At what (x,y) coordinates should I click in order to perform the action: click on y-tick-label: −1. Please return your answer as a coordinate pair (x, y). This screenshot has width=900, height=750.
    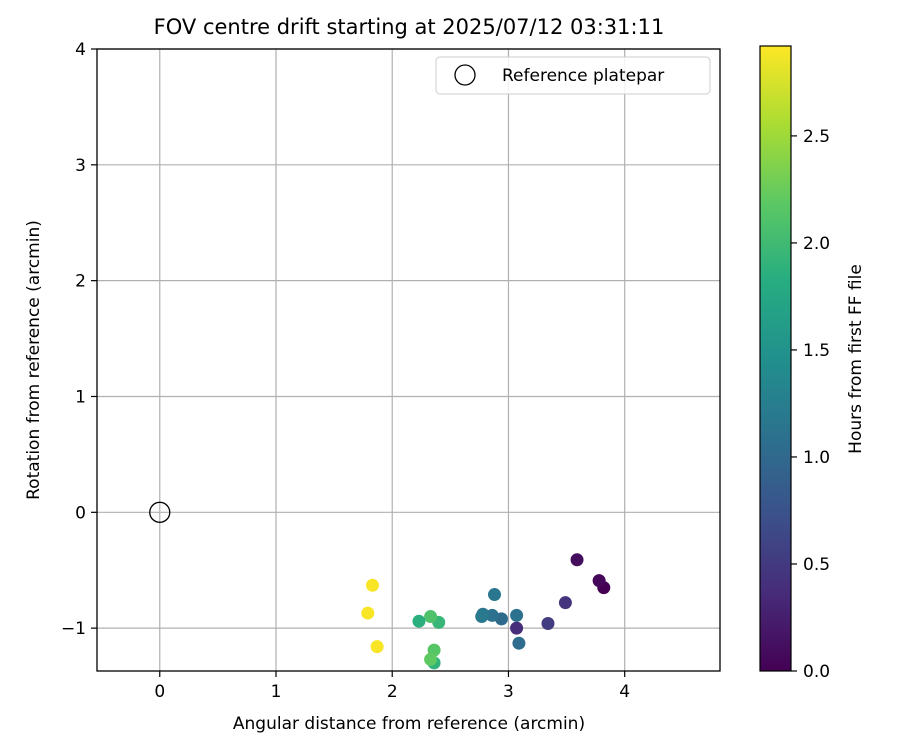
    Looking at the image, I should click on (73, 629).